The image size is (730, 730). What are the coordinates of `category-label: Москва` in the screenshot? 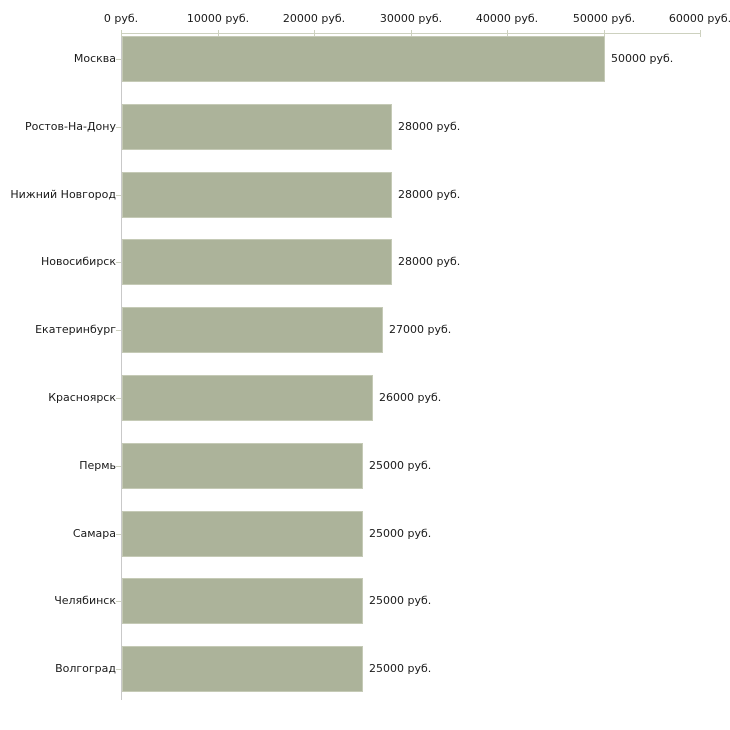 It's located at (94, 58).